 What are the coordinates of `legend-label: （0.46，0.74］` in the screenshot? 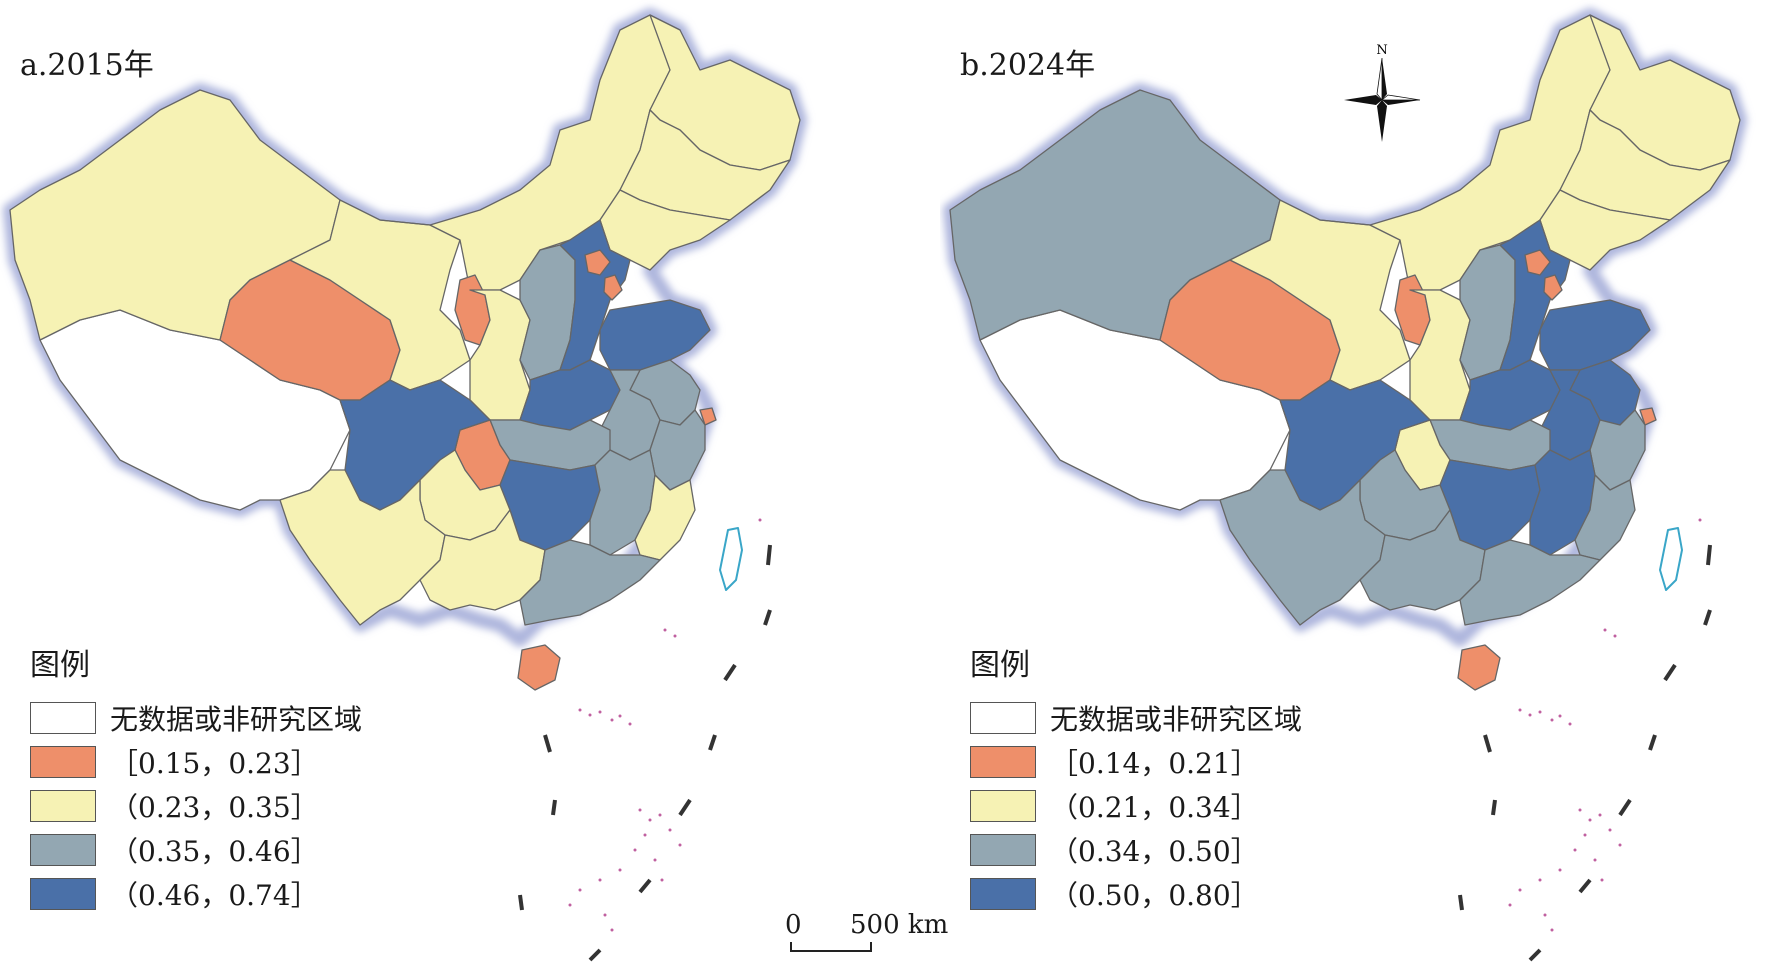 It's located at (214, 895).